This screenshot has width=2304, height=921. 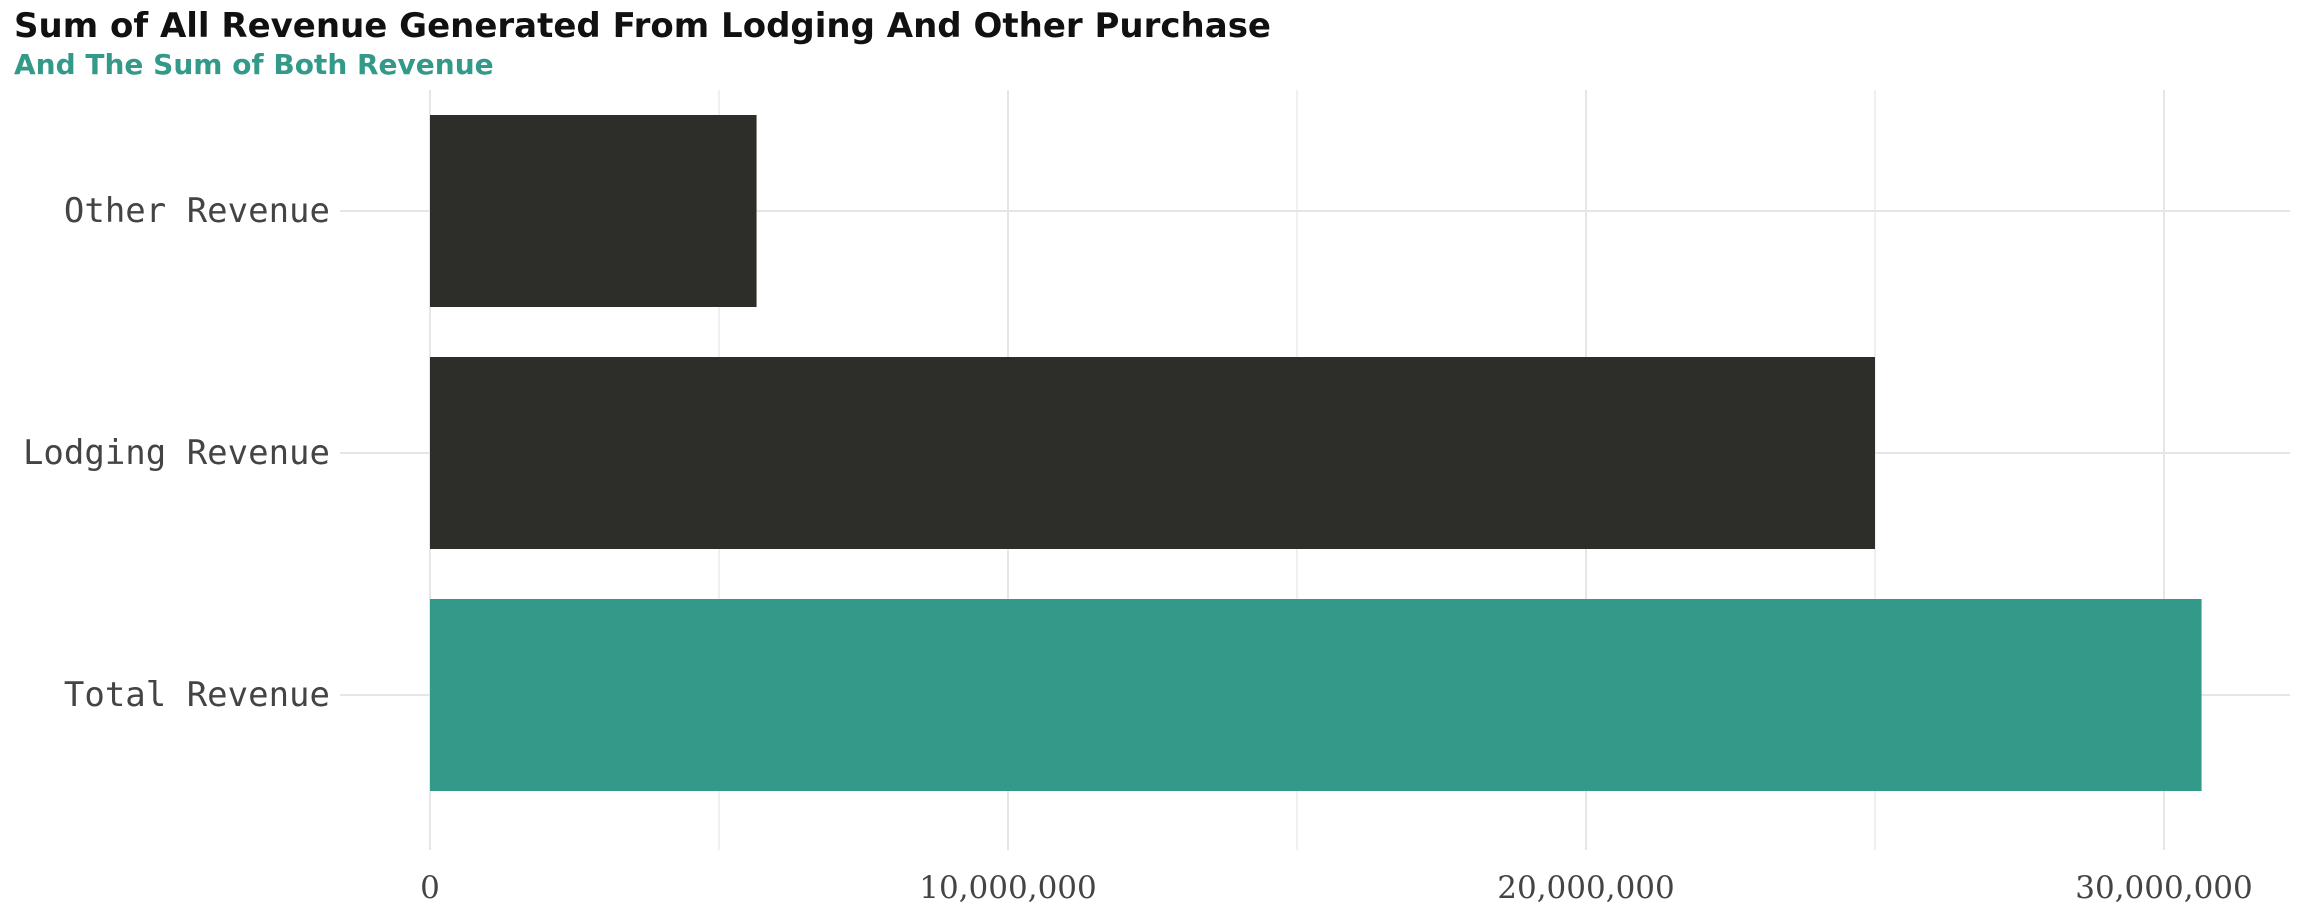 I want to click on x-tick-label: 20,000,000, so click(x=1586, y=888).